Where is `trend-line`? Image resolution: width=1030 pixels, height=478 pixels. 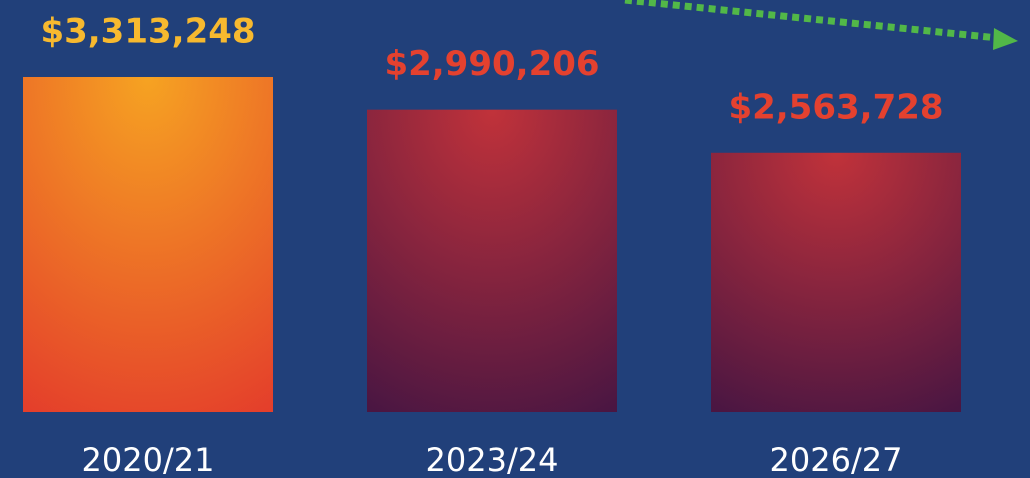 trend-line is located at coordinates (811, 21).